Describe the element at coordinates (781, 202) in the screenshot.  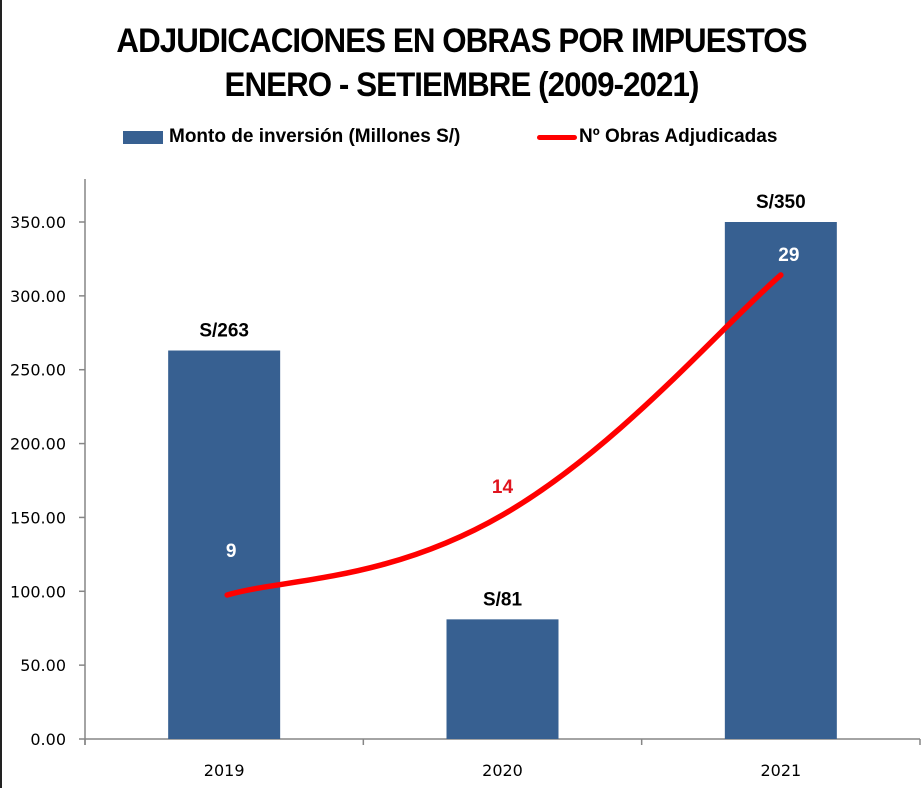
I see `bar-data-label: S/350` at that location.